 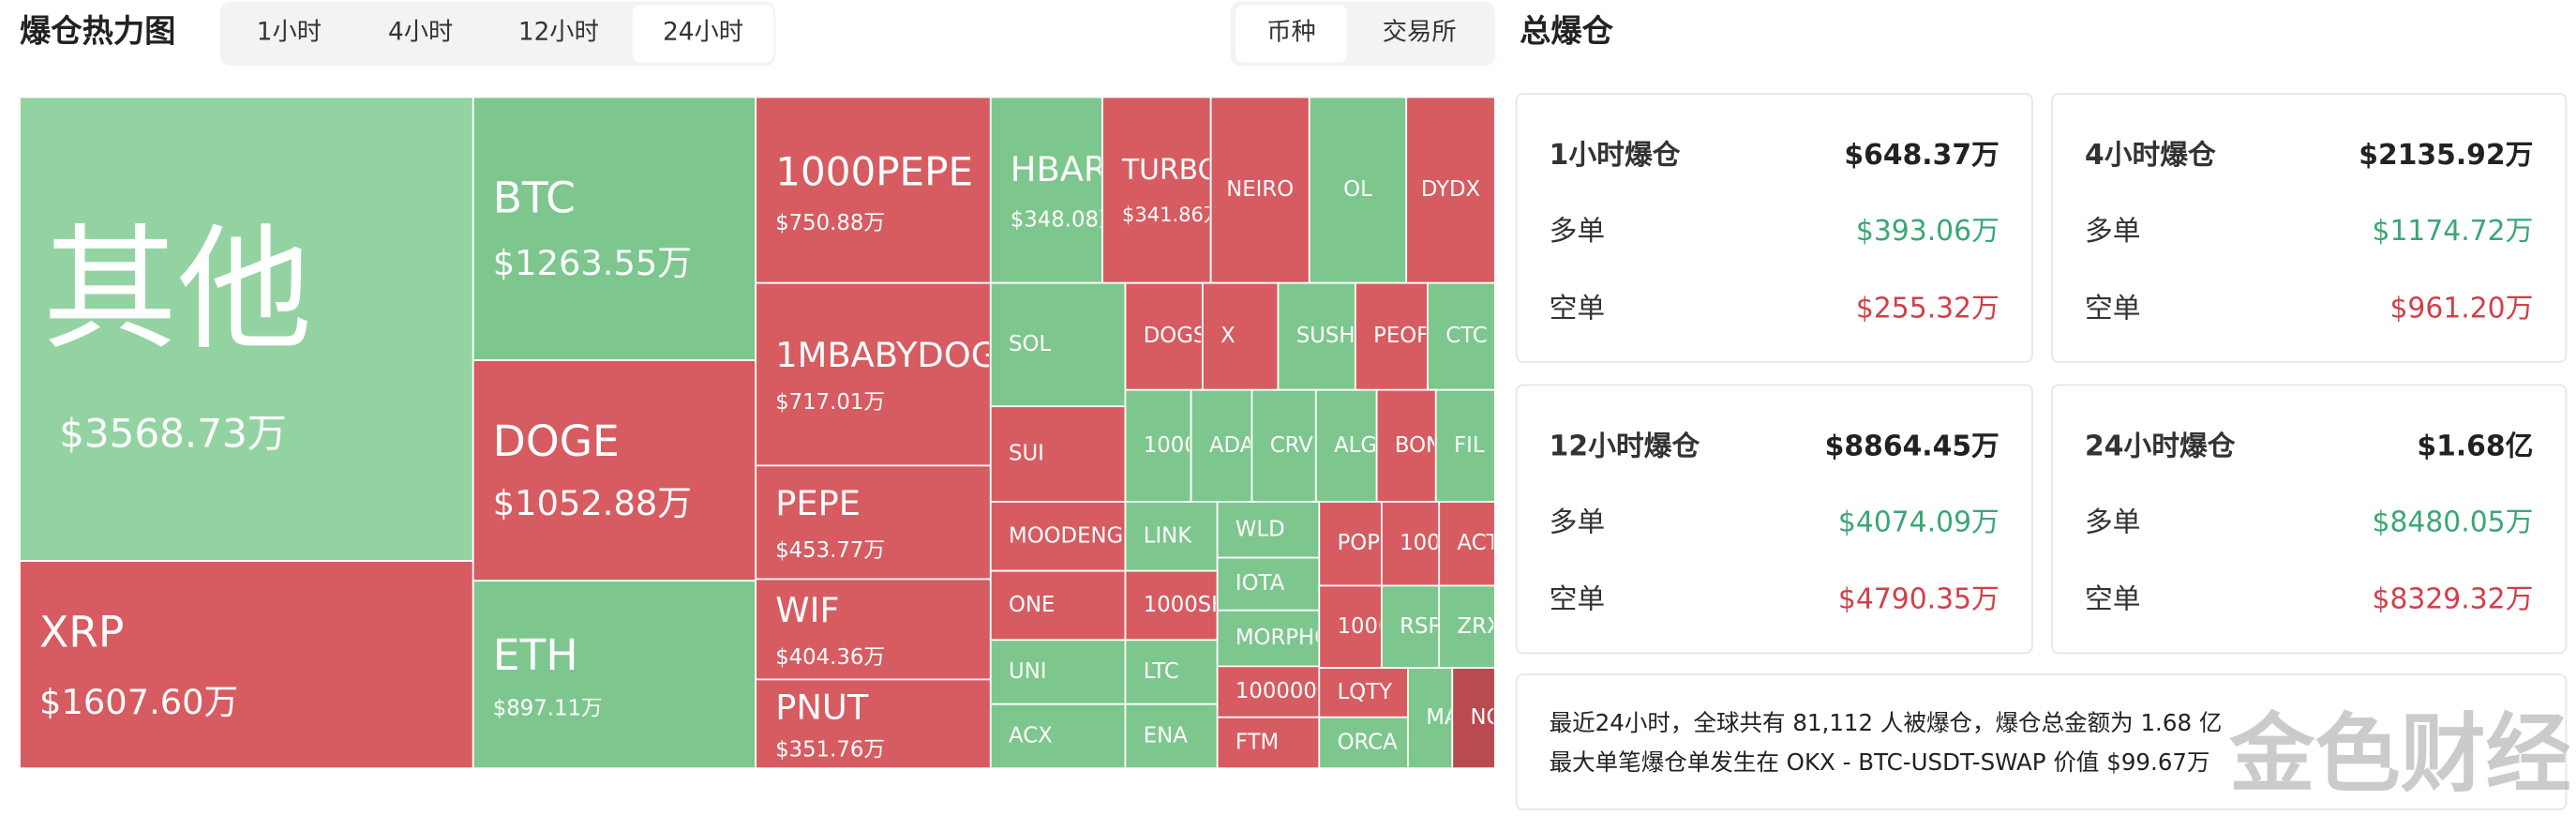 What do you see at coordinates (536, 655) in the screenshot?
I see `tile-label: ETH` at bounding box center [536, 655].